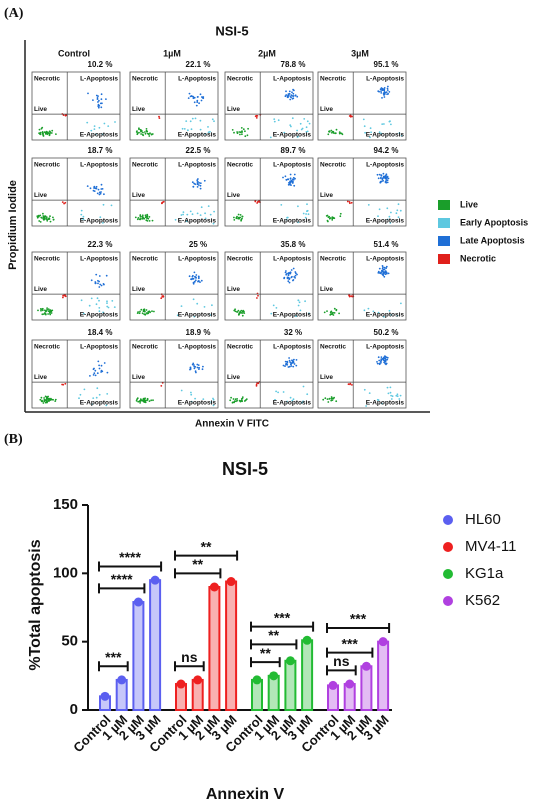 The height and width of the screenshot is (808, 550). I want to click on percent-label: 95.1 %, so click(386, 64).